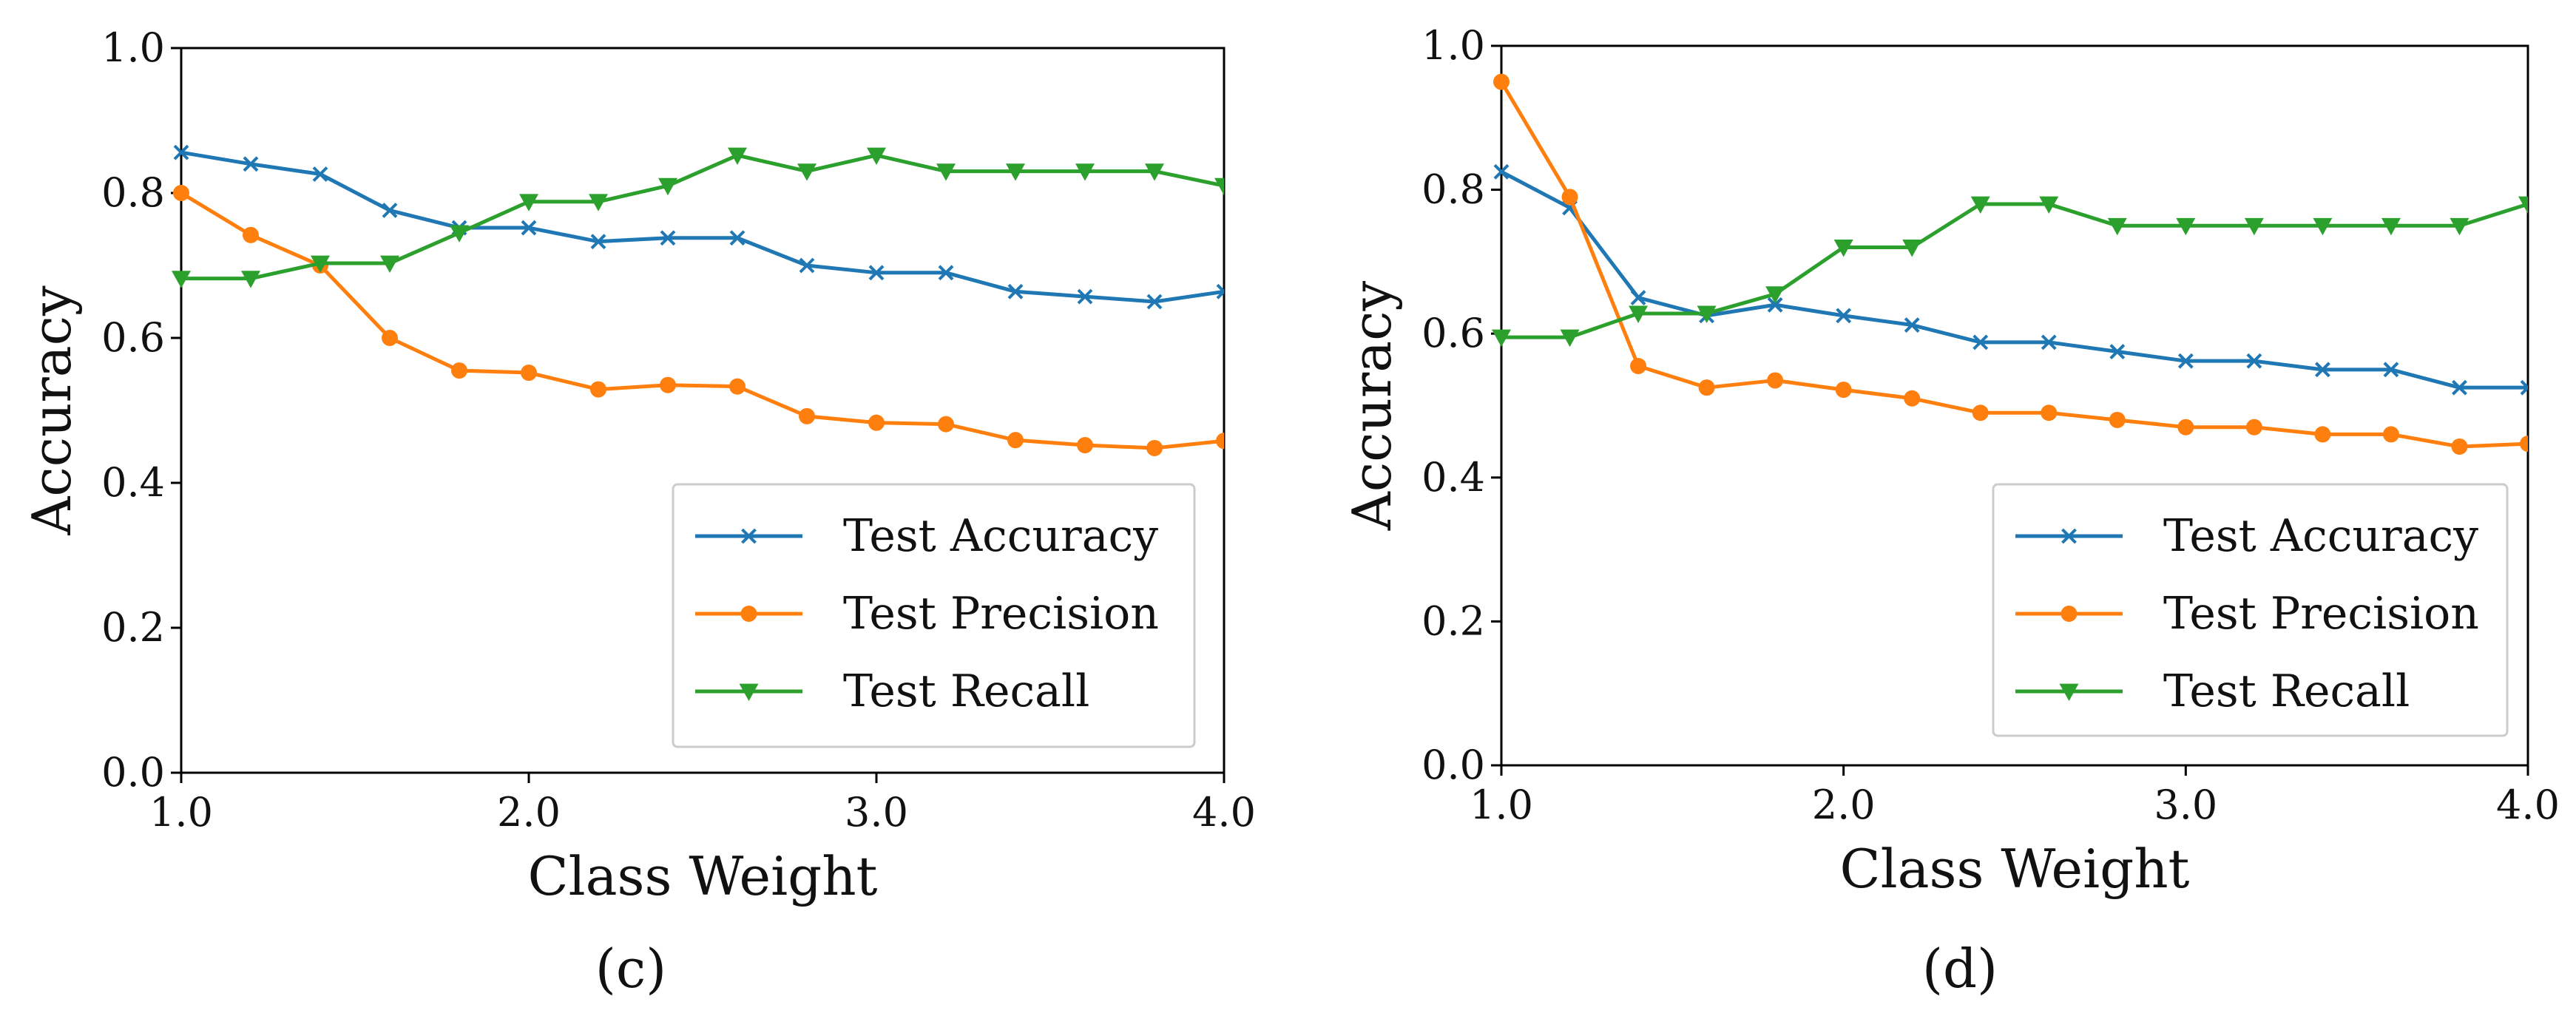 Image resolution: width=2576 pixels, height=1016 pixels. Describe the element at coordinates (2069, 536) in the screenshot. I see `panel-d-legend-test-accuracy-marker` at that location.